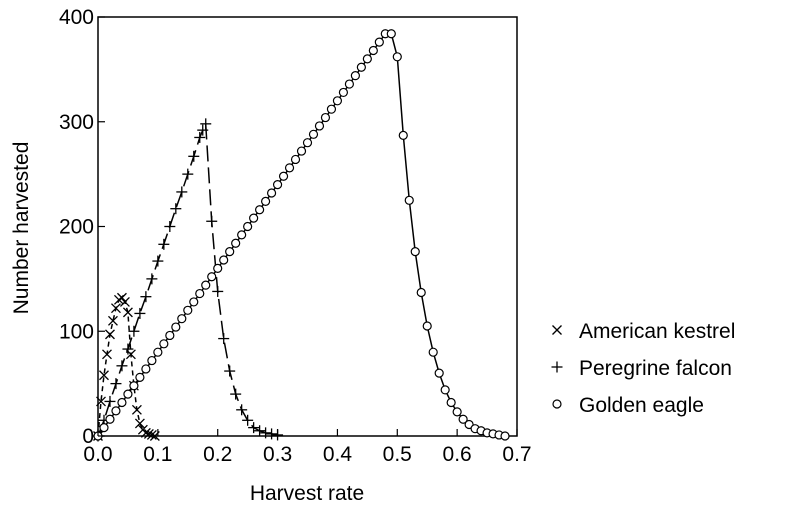 Image resolution: width=786 pixels, height=511 pixels. Describe the element at coordinates (88, 436) in the screenshot. I see `y-tick-label: 0` at that location.